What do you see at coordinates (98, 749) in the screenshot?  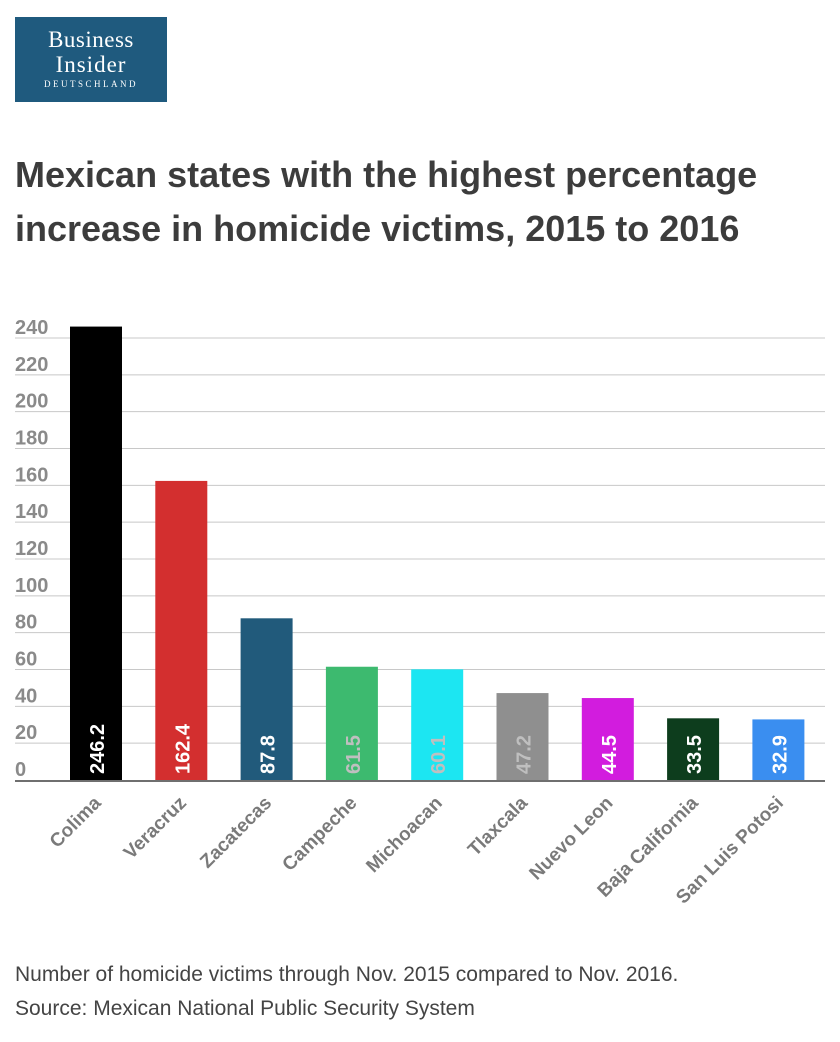 I see `data-label: 246.2` at bounding box center [98, 749].